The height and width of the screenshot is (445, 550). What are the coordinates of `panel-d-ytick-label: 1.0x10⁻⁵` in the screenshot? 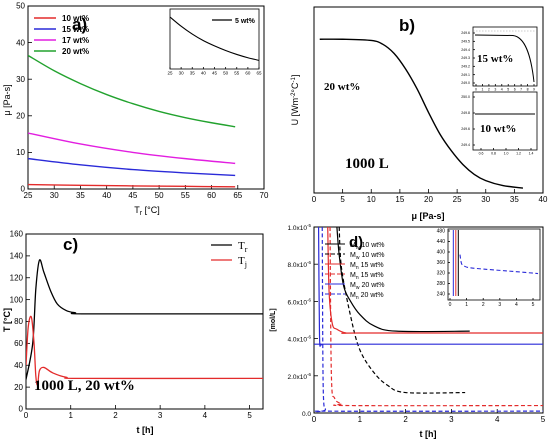 It's located at (299, 227).